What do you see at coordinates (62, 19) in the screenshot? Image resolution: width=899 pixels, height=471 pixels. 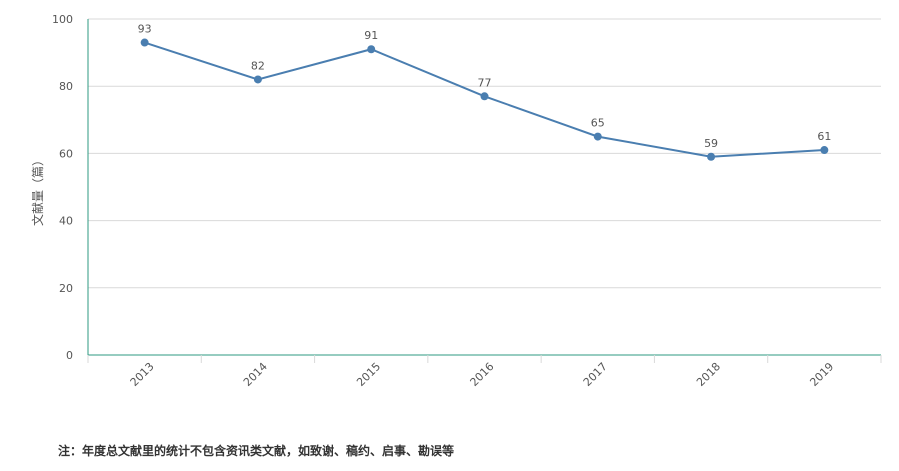 I see `y-tick-label: 100` at bounding box center [62, 19].